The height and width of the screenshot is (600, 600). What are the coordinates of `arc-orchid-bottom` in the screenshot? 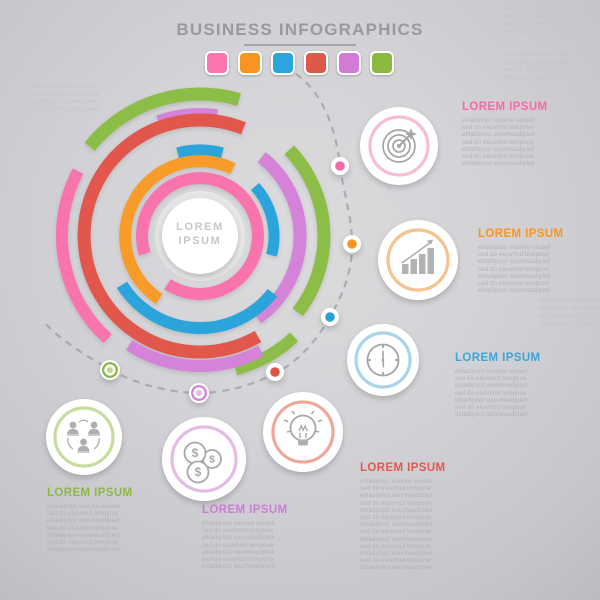 It's located at (194, 355).